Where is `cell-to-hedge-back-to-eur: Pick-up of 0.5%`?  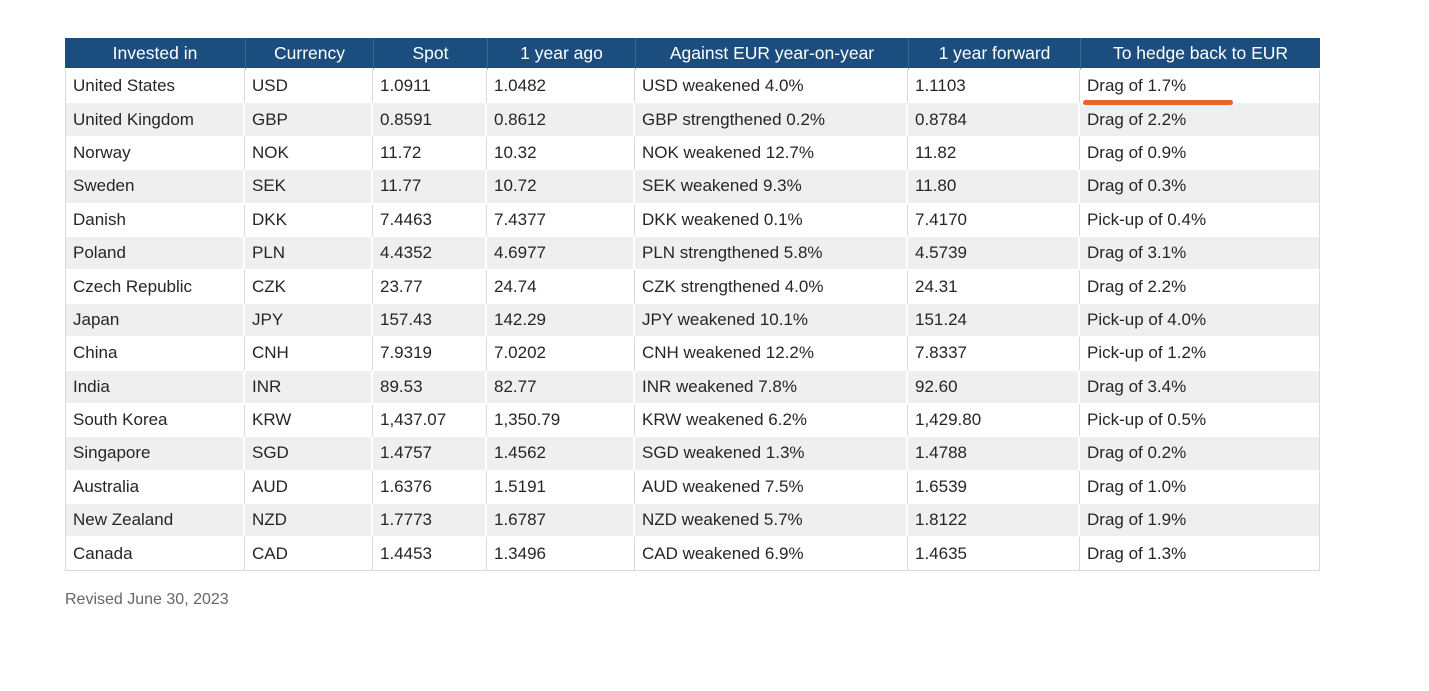
cell-to-hedge-back-to-eur: Pick-up of 0.5% is located at coordinates (1200, 420).